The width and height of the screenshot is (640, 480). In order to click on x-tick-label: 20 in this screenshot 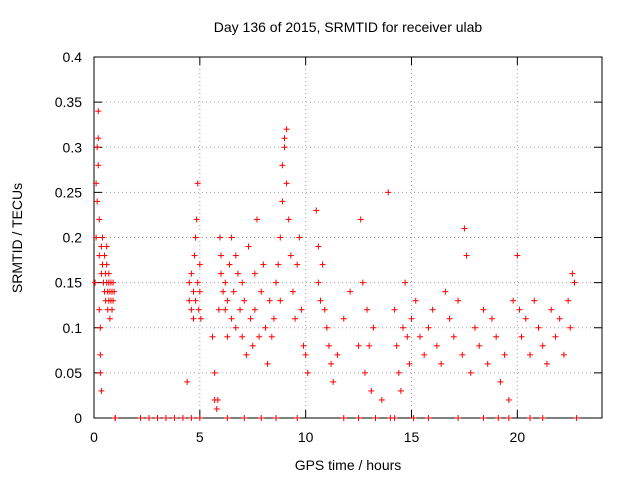, I will do `click(518, 437)`.